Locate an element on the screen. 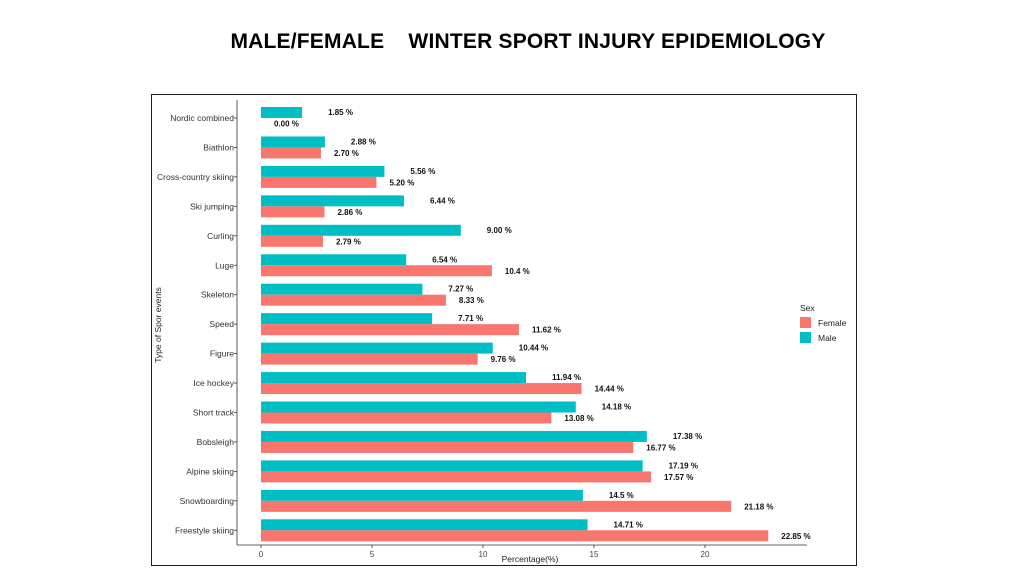  category-label: Freestyle skiing is located at coordinates (204, 530).